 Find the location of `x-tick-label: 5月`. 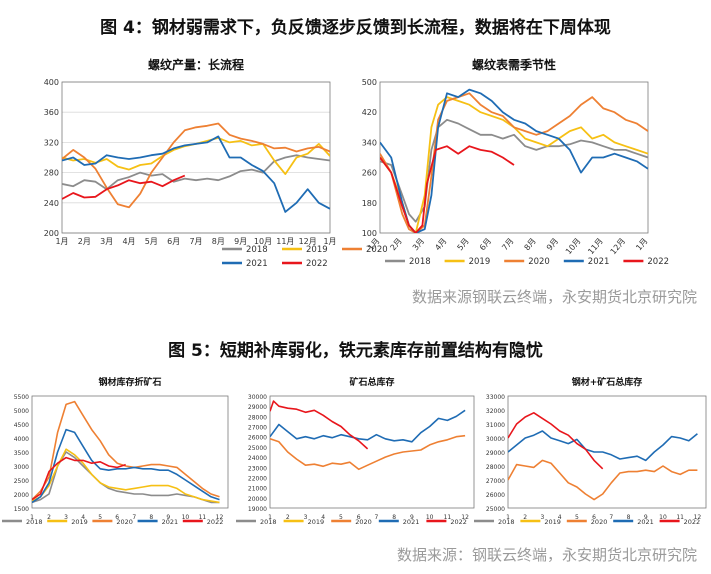

x-tick-label: 5月 is located at coordinates (463, 245).